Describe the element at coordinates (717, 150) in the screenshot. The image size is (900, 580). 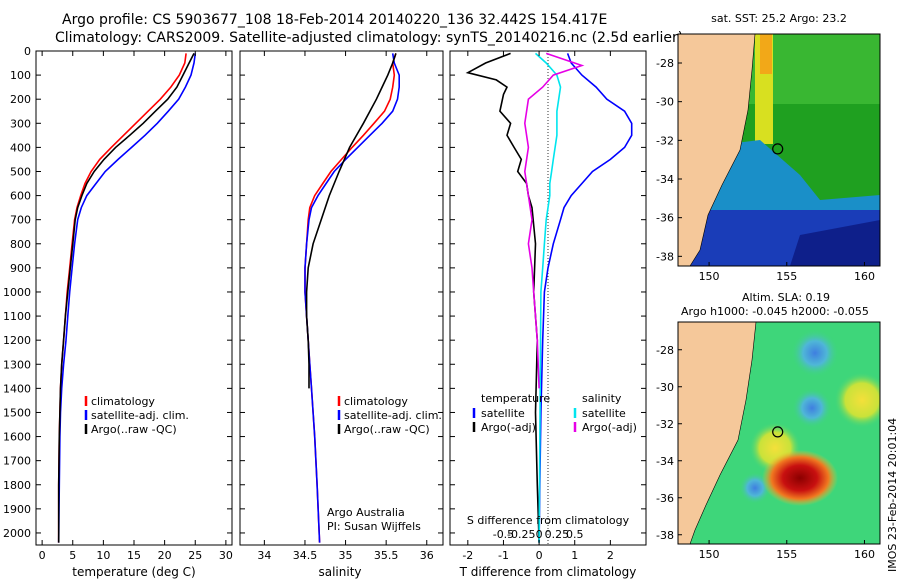
I see `sst-land` at that location.